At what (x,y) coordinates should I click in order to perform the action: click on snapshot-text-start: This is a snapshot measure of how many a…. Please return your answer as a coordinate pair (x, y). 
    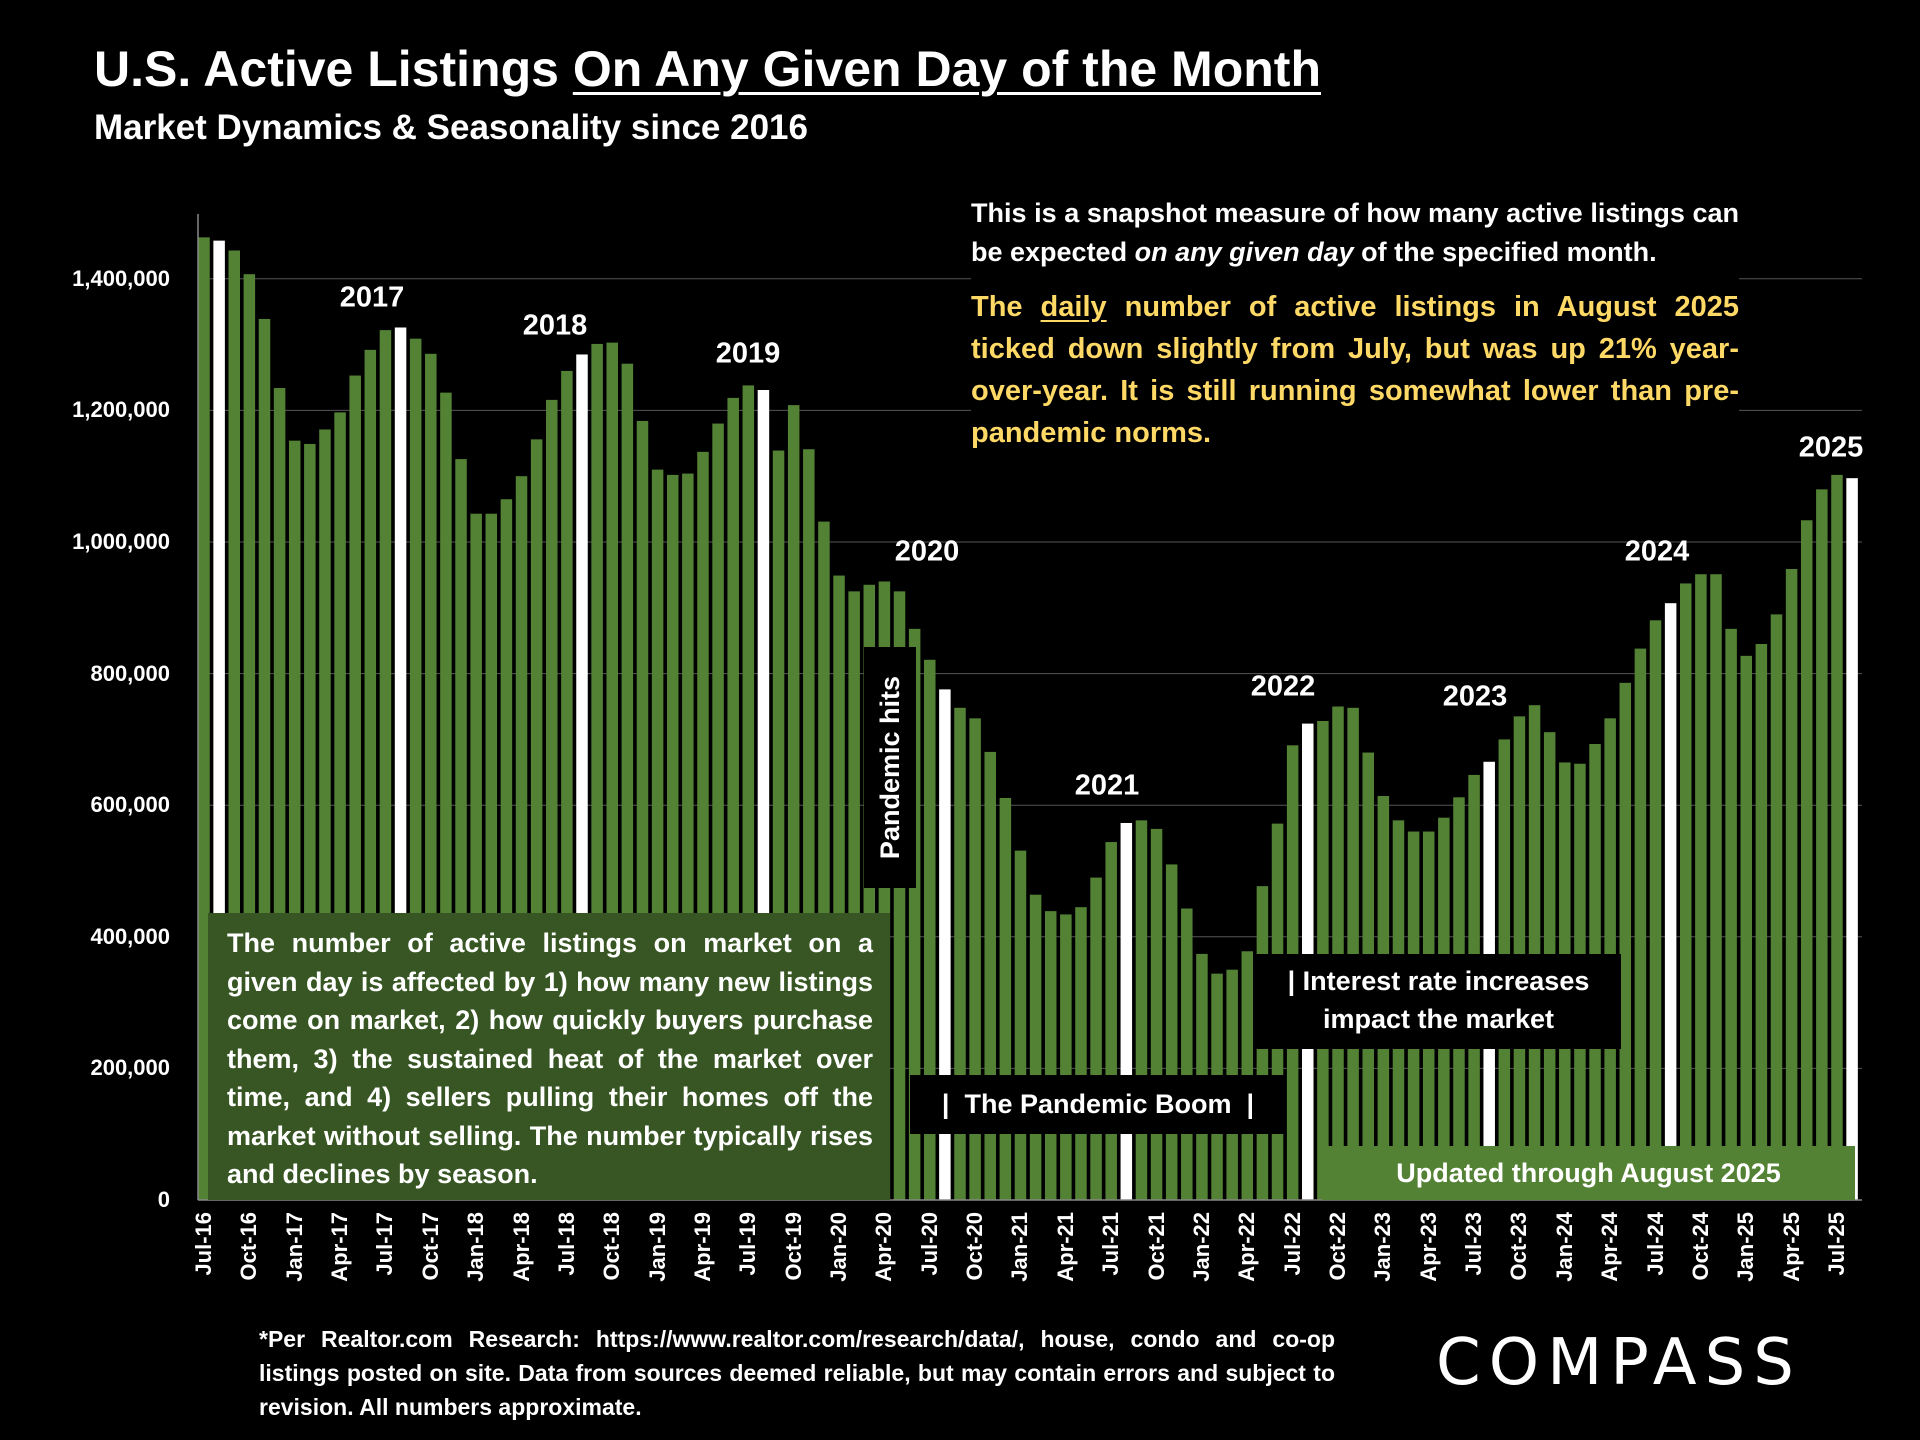
    Looking at the image, I should click on (1355, 232).